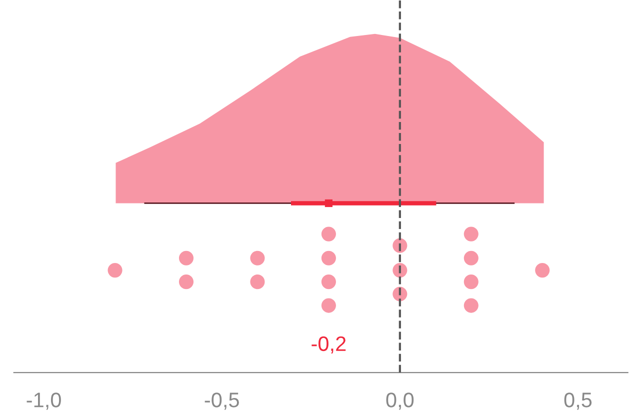 Image resolution: width=631 pixels, height=414 pixels. Describe the element at coordinates (329, 345) in the screenshot. I see `annotation: -0,2` at that location.